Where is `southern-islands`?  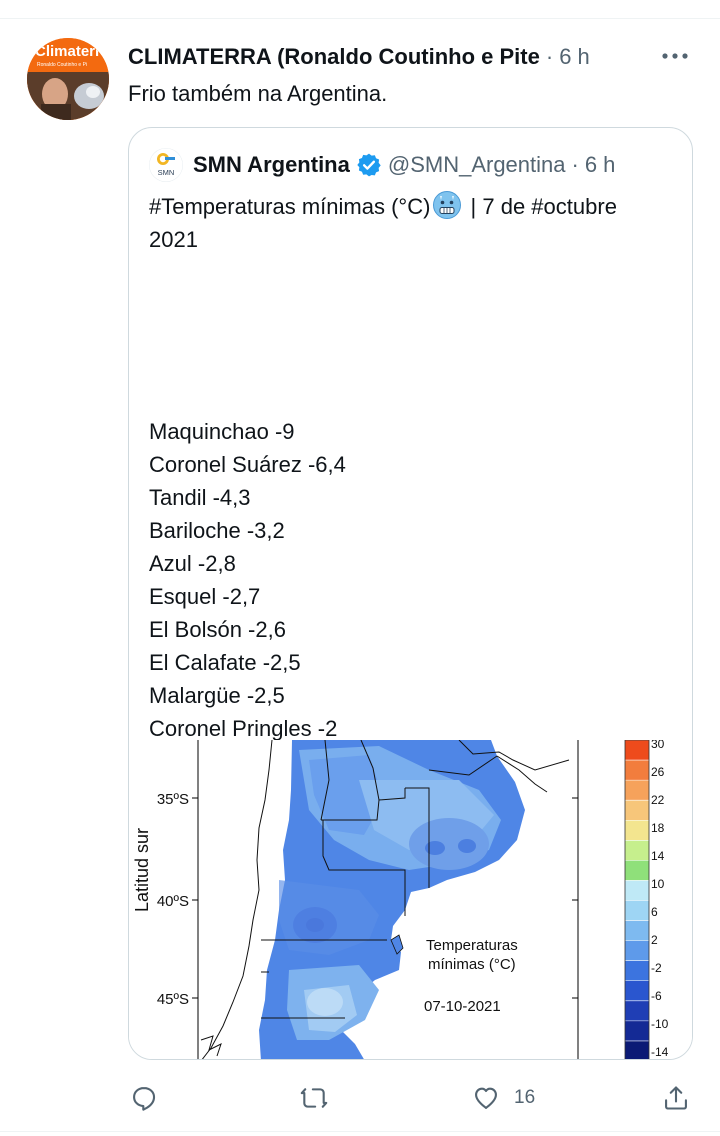 southern-islands is located at coordinates (211, 1046).